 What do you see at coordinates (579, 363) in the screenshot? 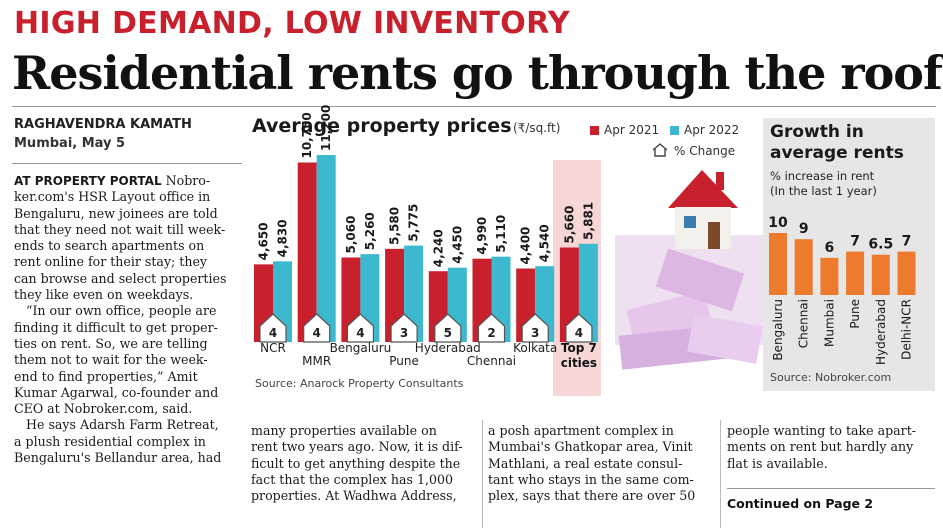
I see `category-label: cities` at bounding box center [579, 363].